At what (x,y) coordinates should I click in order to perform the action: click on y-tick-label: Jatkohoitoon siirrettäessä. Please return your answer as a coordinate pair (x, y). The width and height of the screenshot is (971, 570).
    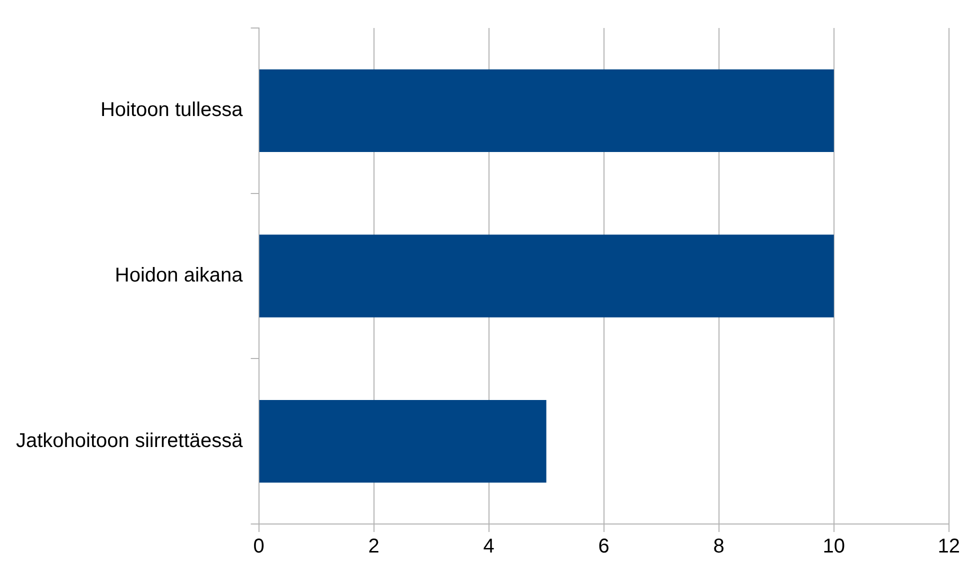
    Looking at the image, I should click on (130, 441).